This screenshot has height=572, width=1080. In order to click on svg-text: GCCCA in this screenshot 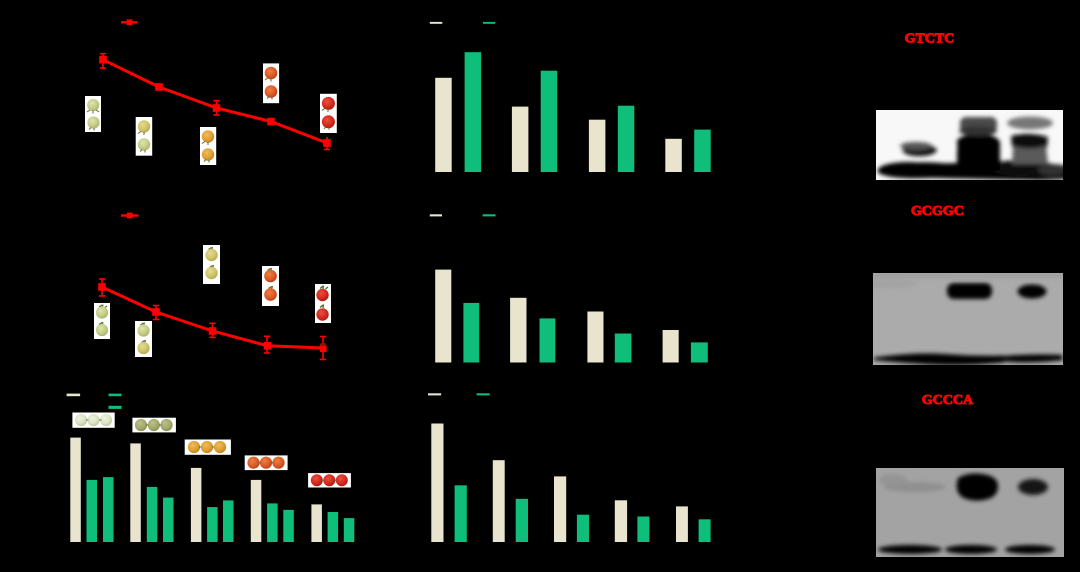, I will do `click(948, 400)`.